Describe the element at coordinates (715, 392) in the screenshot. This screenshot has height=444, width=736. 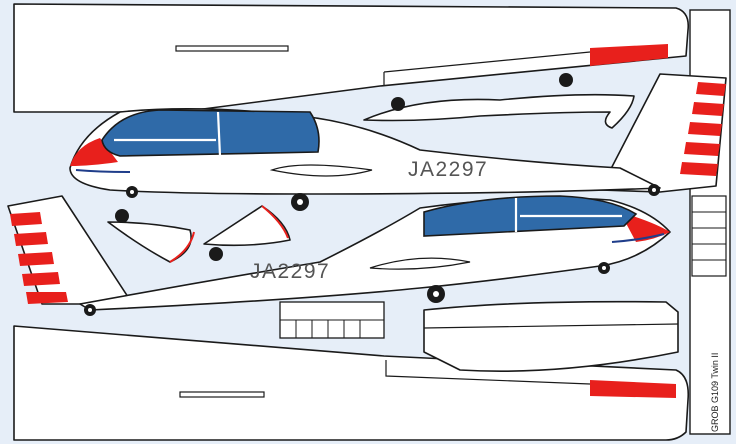
I see `model-label: GROB G109 Twin II` at that location.